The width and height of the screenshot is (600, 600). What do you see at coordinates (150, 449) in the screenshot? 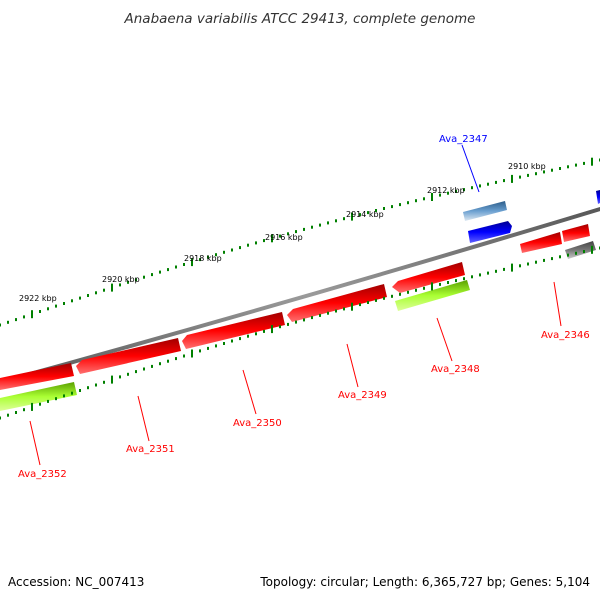
I see `gene-label-ava-2351: Ava_2351` at bounding box center [150, 449].